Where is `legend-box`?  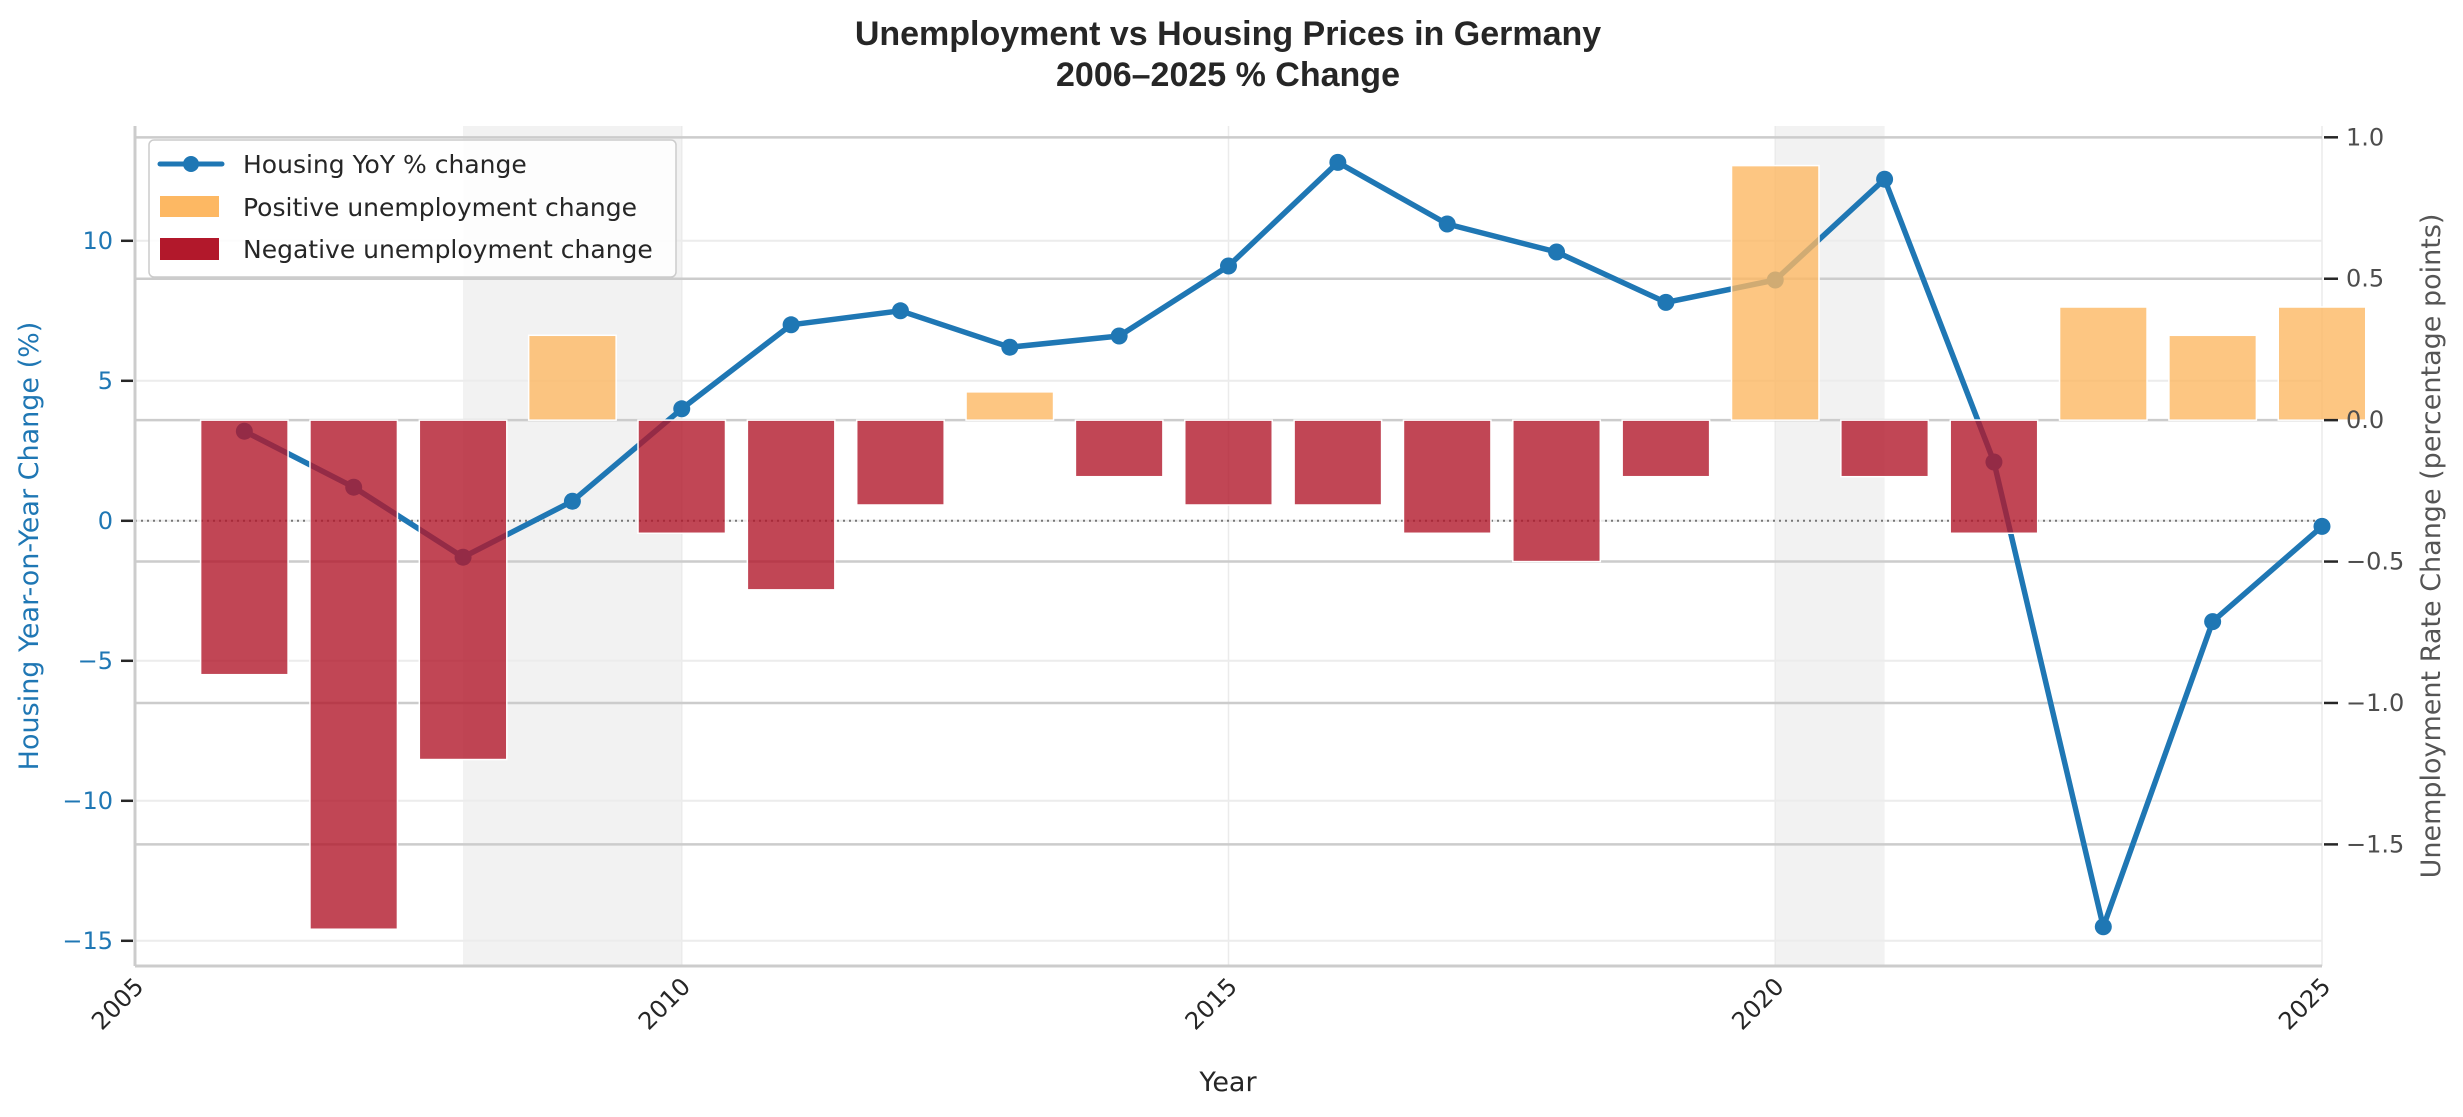
legend-box is located at coordinates (412, 208).